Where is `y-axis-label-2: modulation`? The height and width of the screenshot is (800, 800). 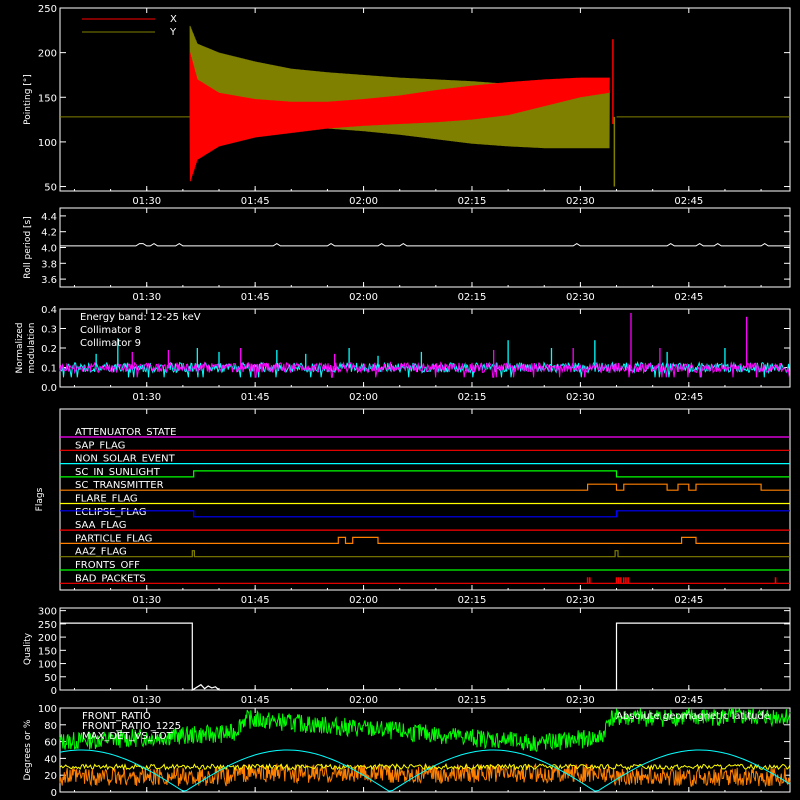
y-axis-label-2: modulation is located at coordinates (32, 348).